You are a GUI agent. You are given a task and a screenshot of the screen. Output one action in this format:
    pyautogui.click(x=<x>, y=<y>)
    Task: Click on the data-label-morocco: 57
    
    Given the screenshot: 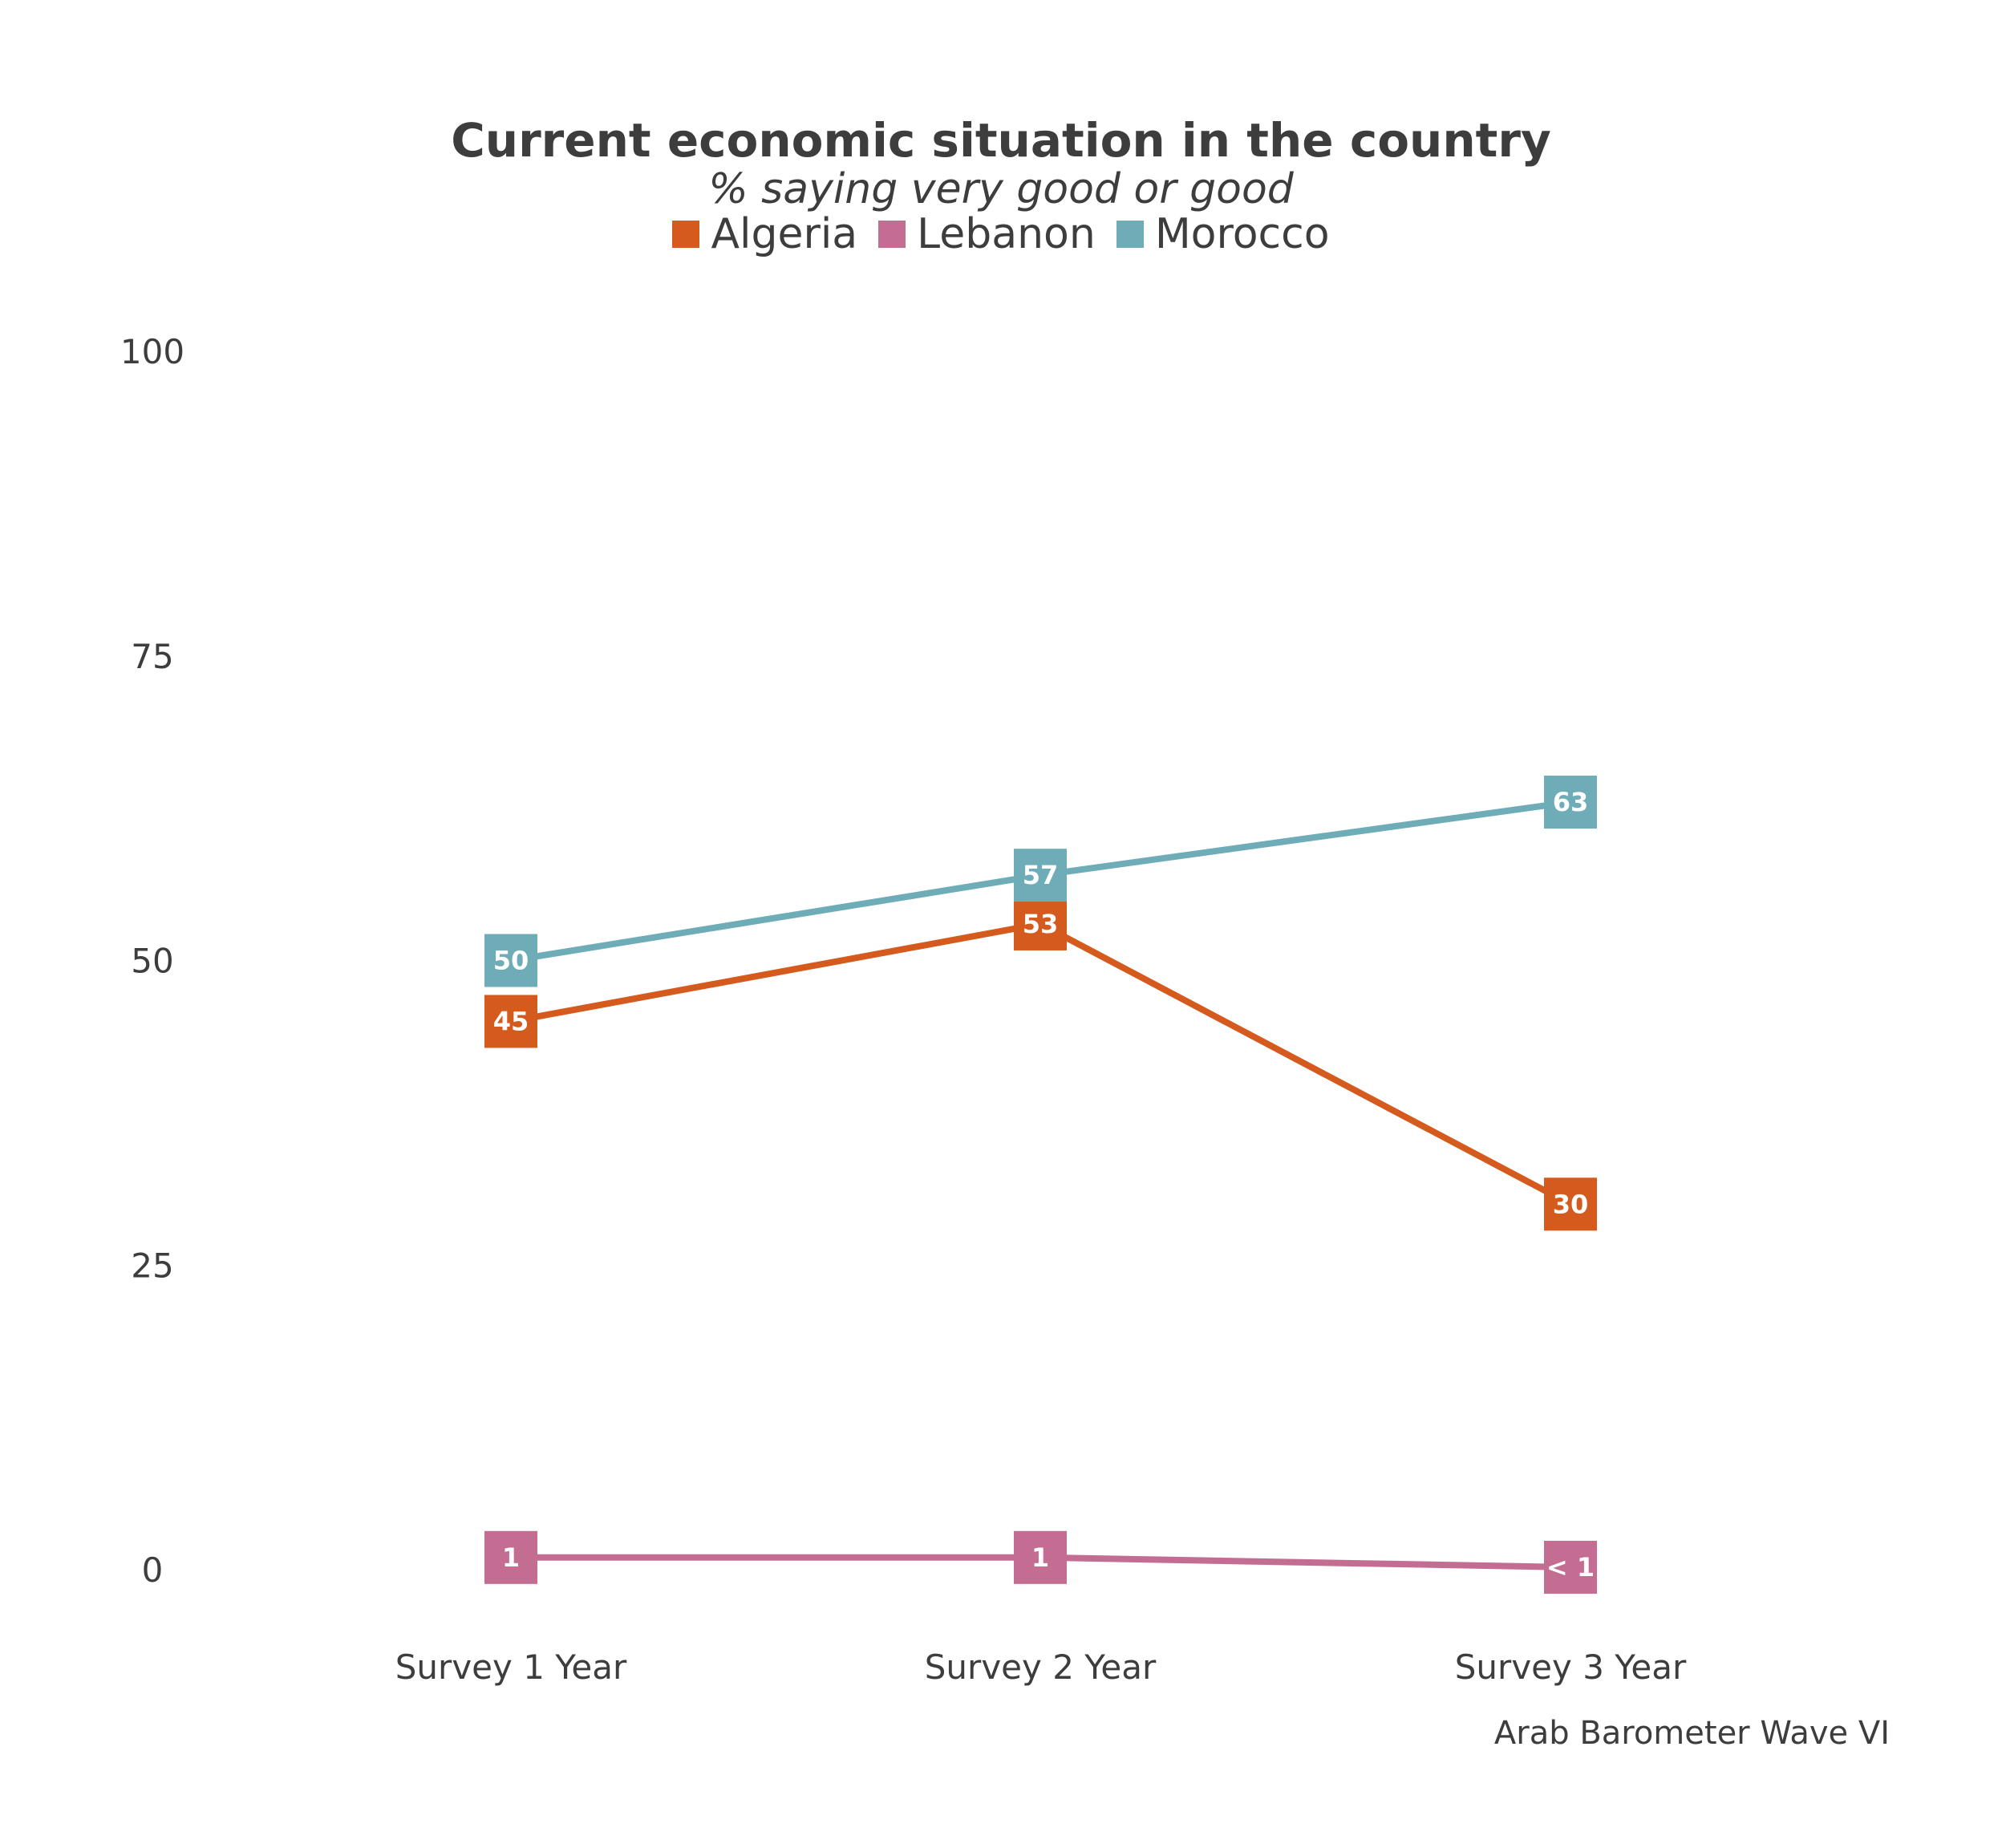 What is the action you would take?
    pyautogui.click(x=1041, y=875)
    